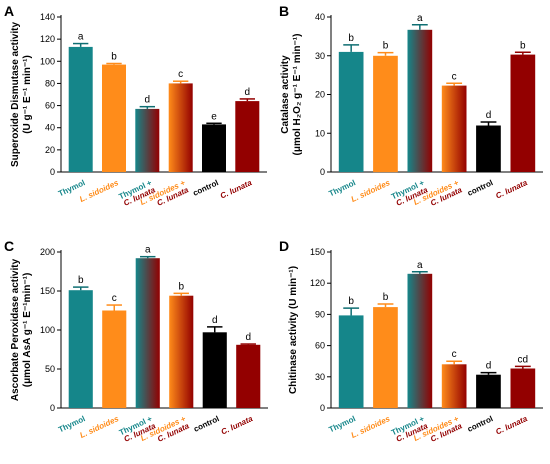 The image size is (550, 464). I want to click on panel-label: C, so click(9, 246).